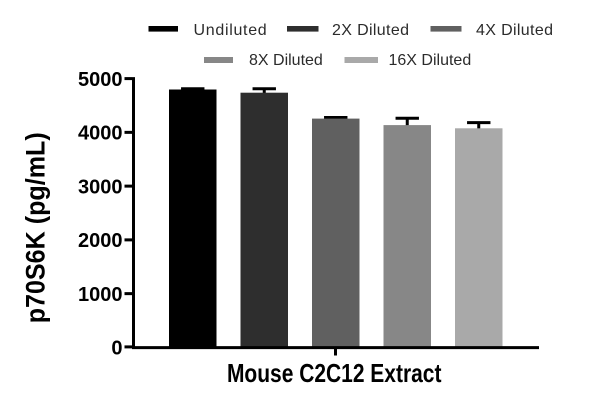  I want to click on svg-text: 16X Diluted, so click(430, 60).